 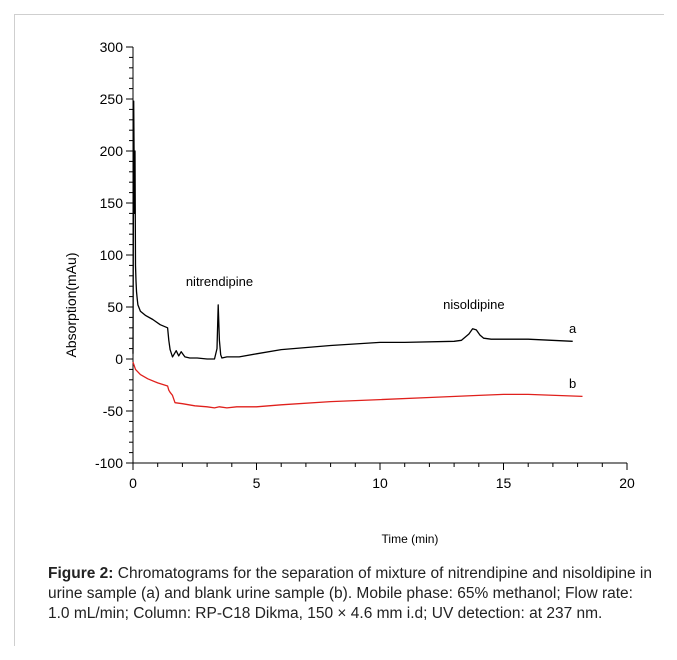 What do you see at coordinates (627, 483) in the screenshot?
I see `x-tick-label: 20` at bounding box center [627, 483].